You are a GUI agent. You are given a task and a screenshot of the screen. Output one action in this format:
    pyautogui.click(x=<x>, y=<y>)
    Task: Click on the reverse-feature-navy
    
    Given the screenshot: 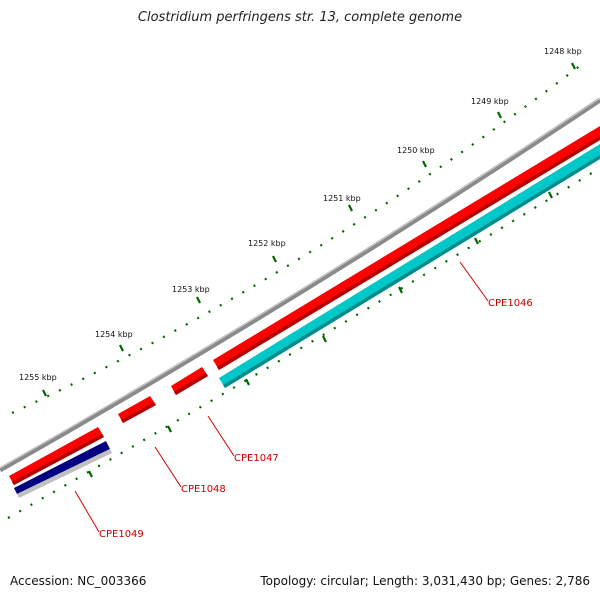 What is the action you would take?
    pyautogui.click(x=62, y=467)
    